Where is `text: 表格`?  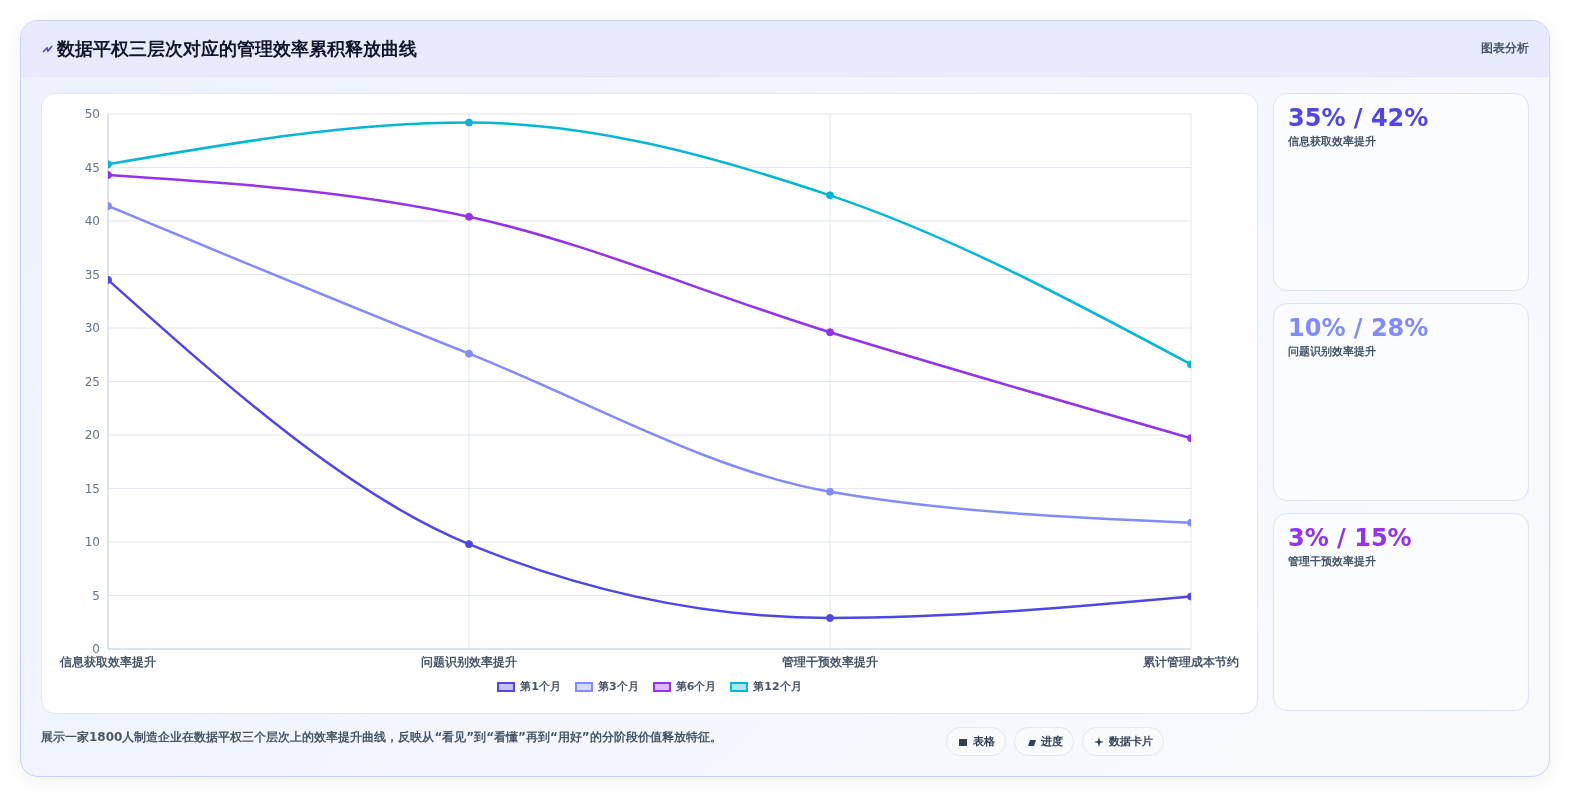 text: 表格 is located at coordinates (976, 741).